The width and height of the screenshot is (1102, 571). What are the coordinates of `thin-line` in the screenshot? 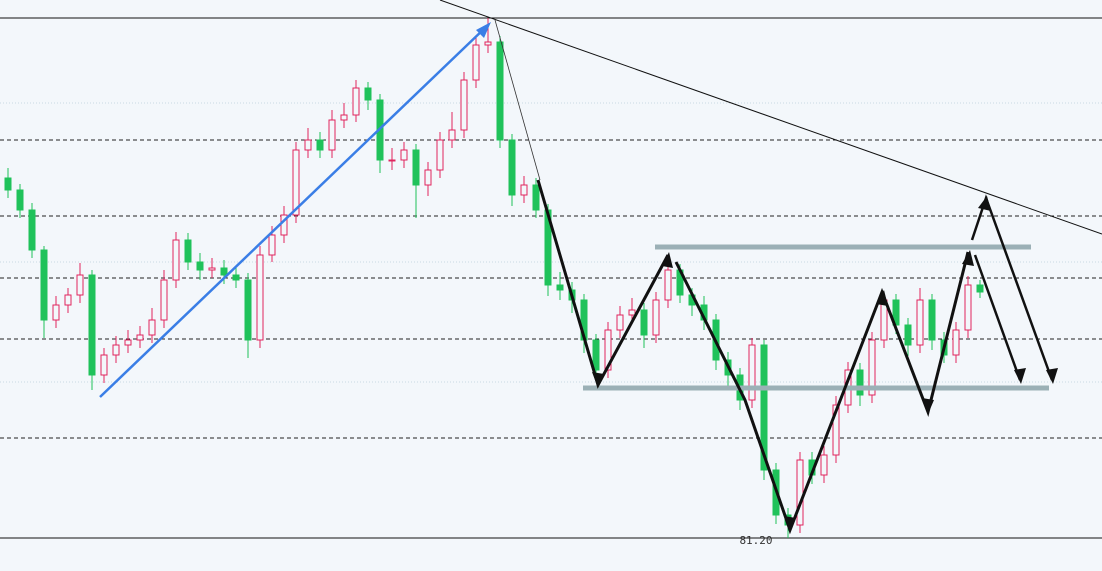 It's located at (517, 100).